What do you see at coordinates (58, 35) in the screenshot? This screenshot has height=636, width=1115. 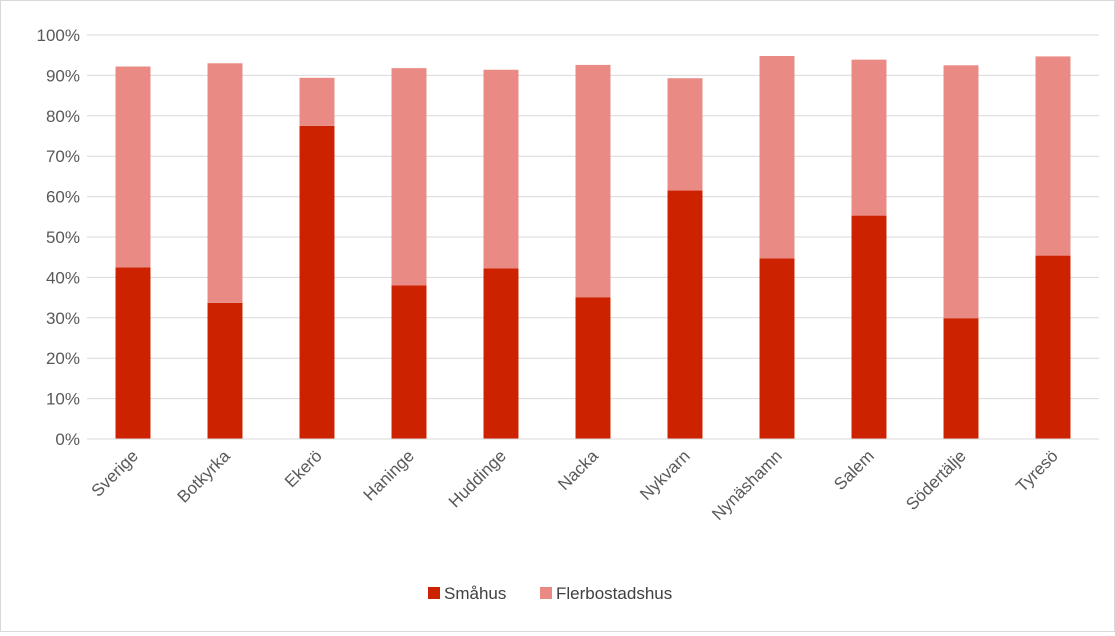 I see `y-tick-label: 100%` at bounding box center [58, 35].